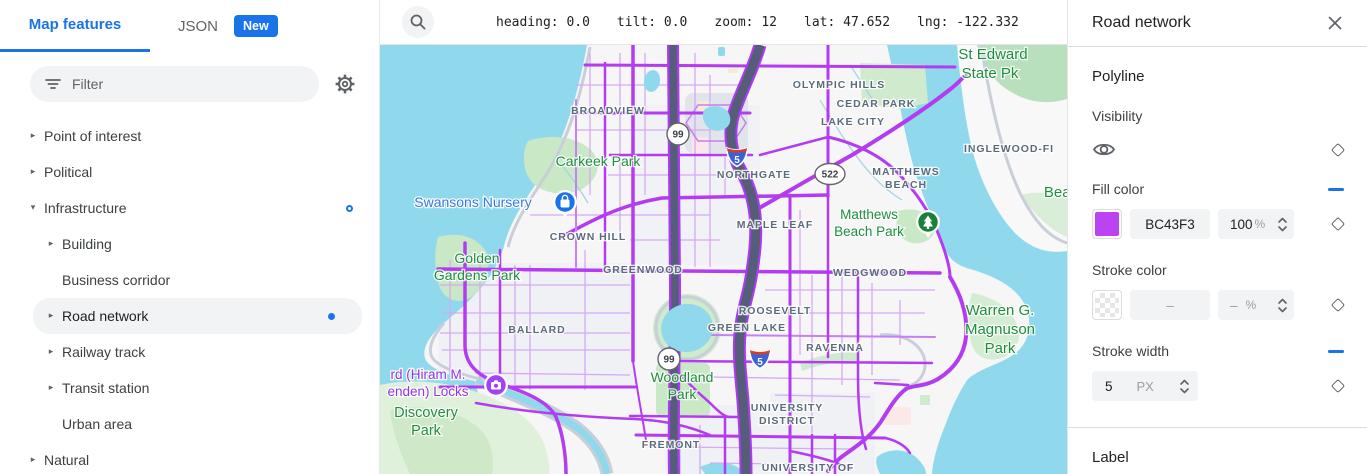  I want to click on visibility-inherit-diamond, so click(1338, 149).